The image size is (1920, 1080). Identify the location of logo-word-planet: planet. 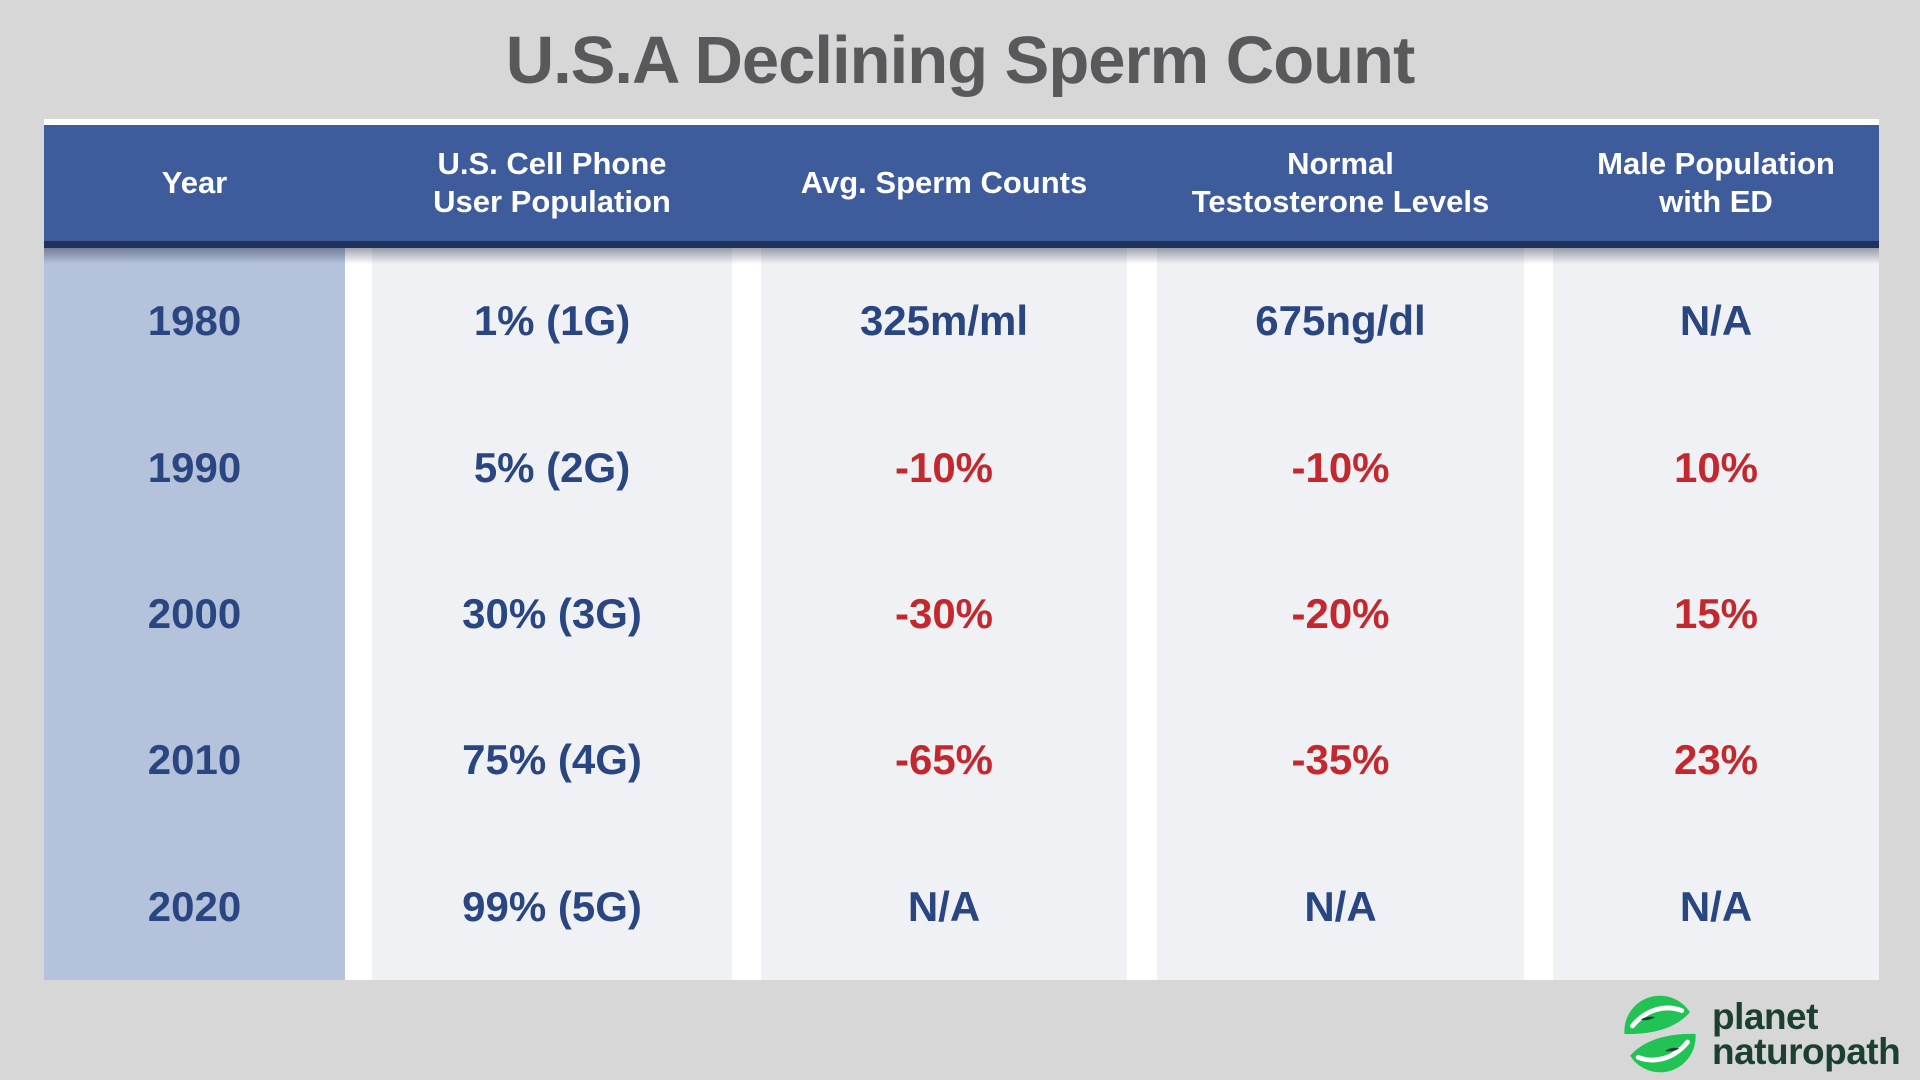
(1765, 1016).